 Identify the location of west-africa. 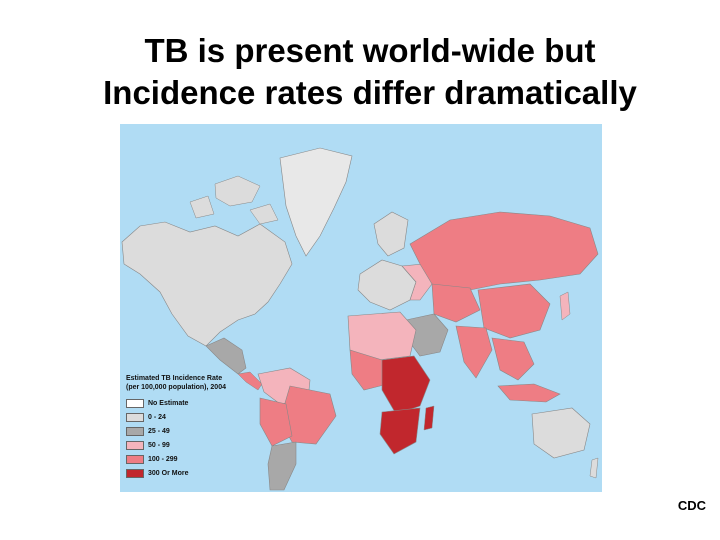
(369, 370).